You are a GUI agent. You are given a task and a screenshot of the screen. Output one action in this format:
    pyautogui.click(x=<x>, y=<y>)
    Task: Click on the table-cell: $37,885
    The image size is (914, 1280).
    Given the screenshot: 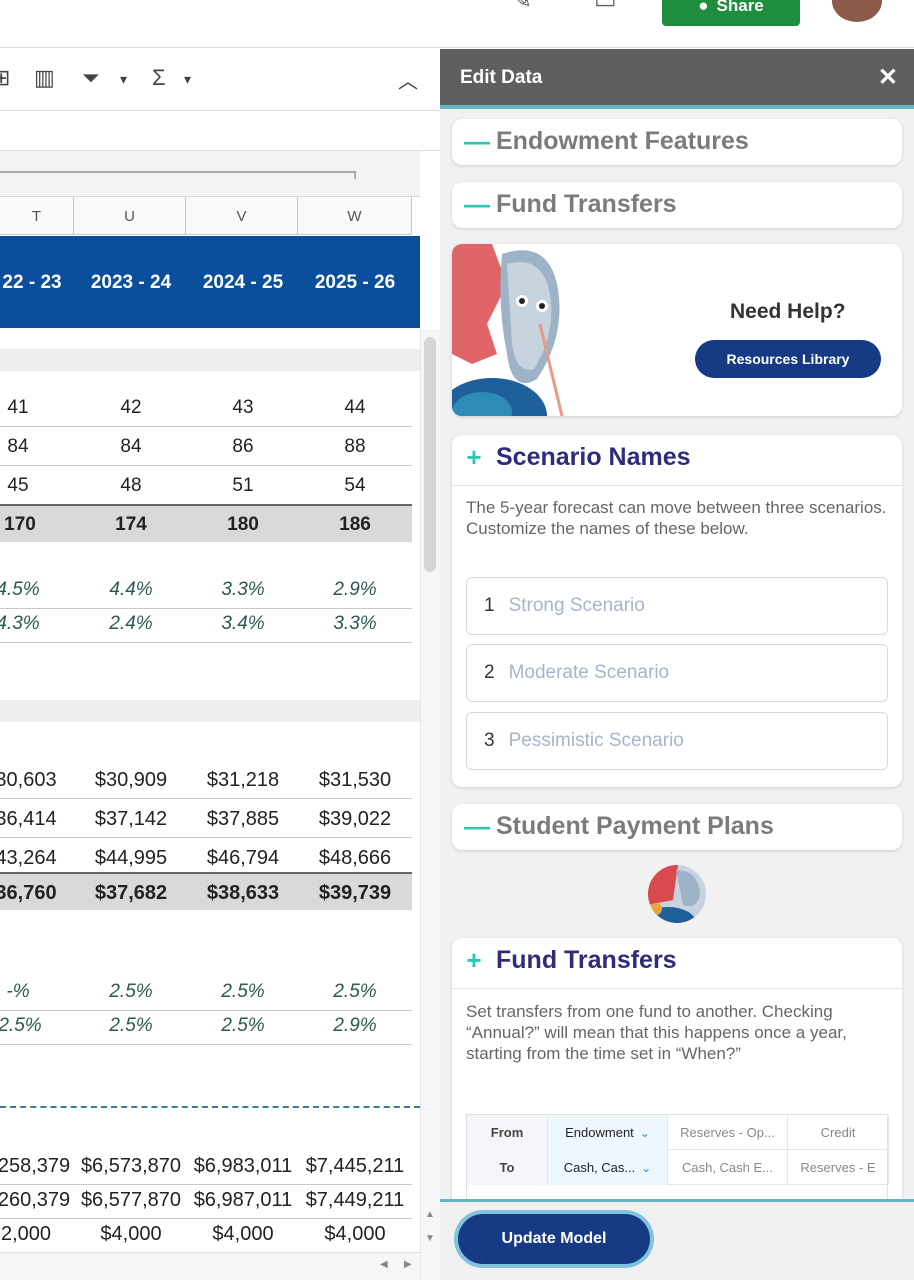 What is the action you would take?
    pyautogui.click(x=243, y=818)
    